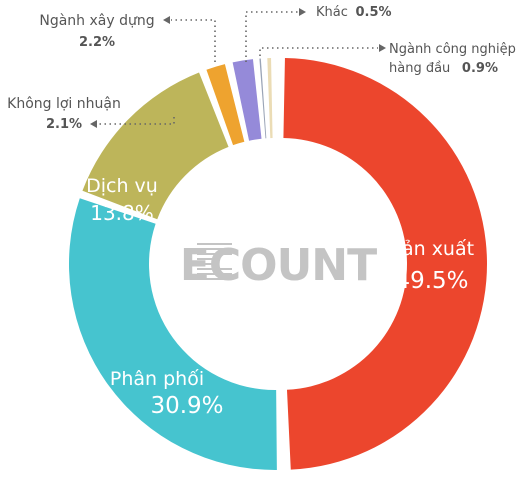 The width and height of the screenshot is (525, 486). I want to click on value-san-xuat: 49.5%, so click(431, 281).